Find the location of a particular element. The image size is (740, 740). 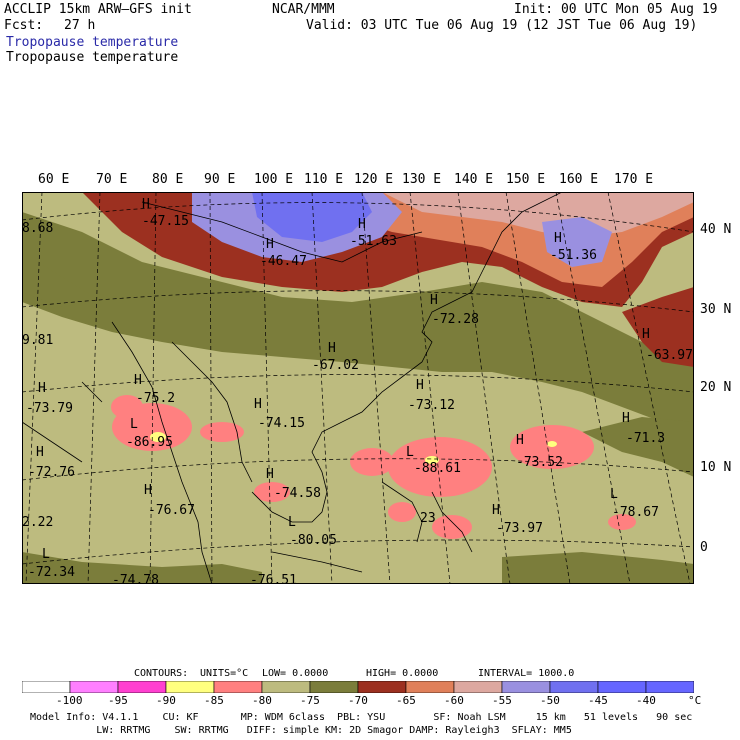

lon-label: 70 E is located at coordinates (112, 179).